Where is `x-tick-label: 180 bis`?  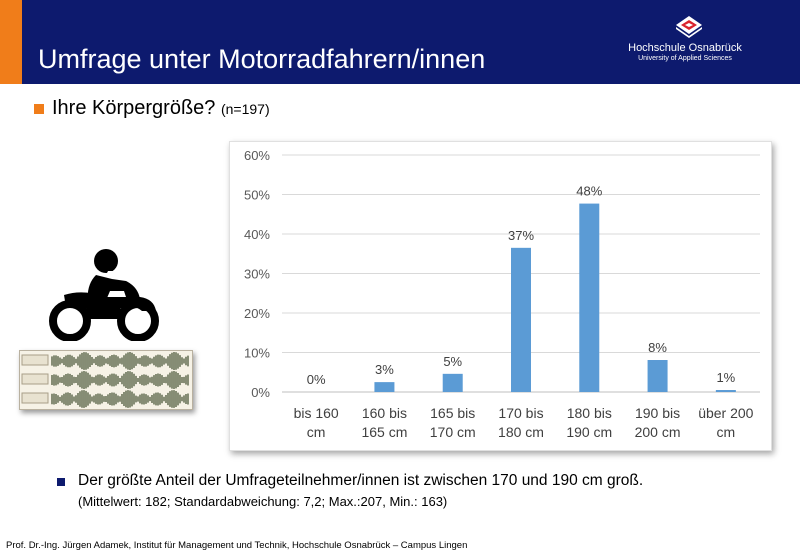 x-tick-label: 180 bis is located at coordinates (589, 413).